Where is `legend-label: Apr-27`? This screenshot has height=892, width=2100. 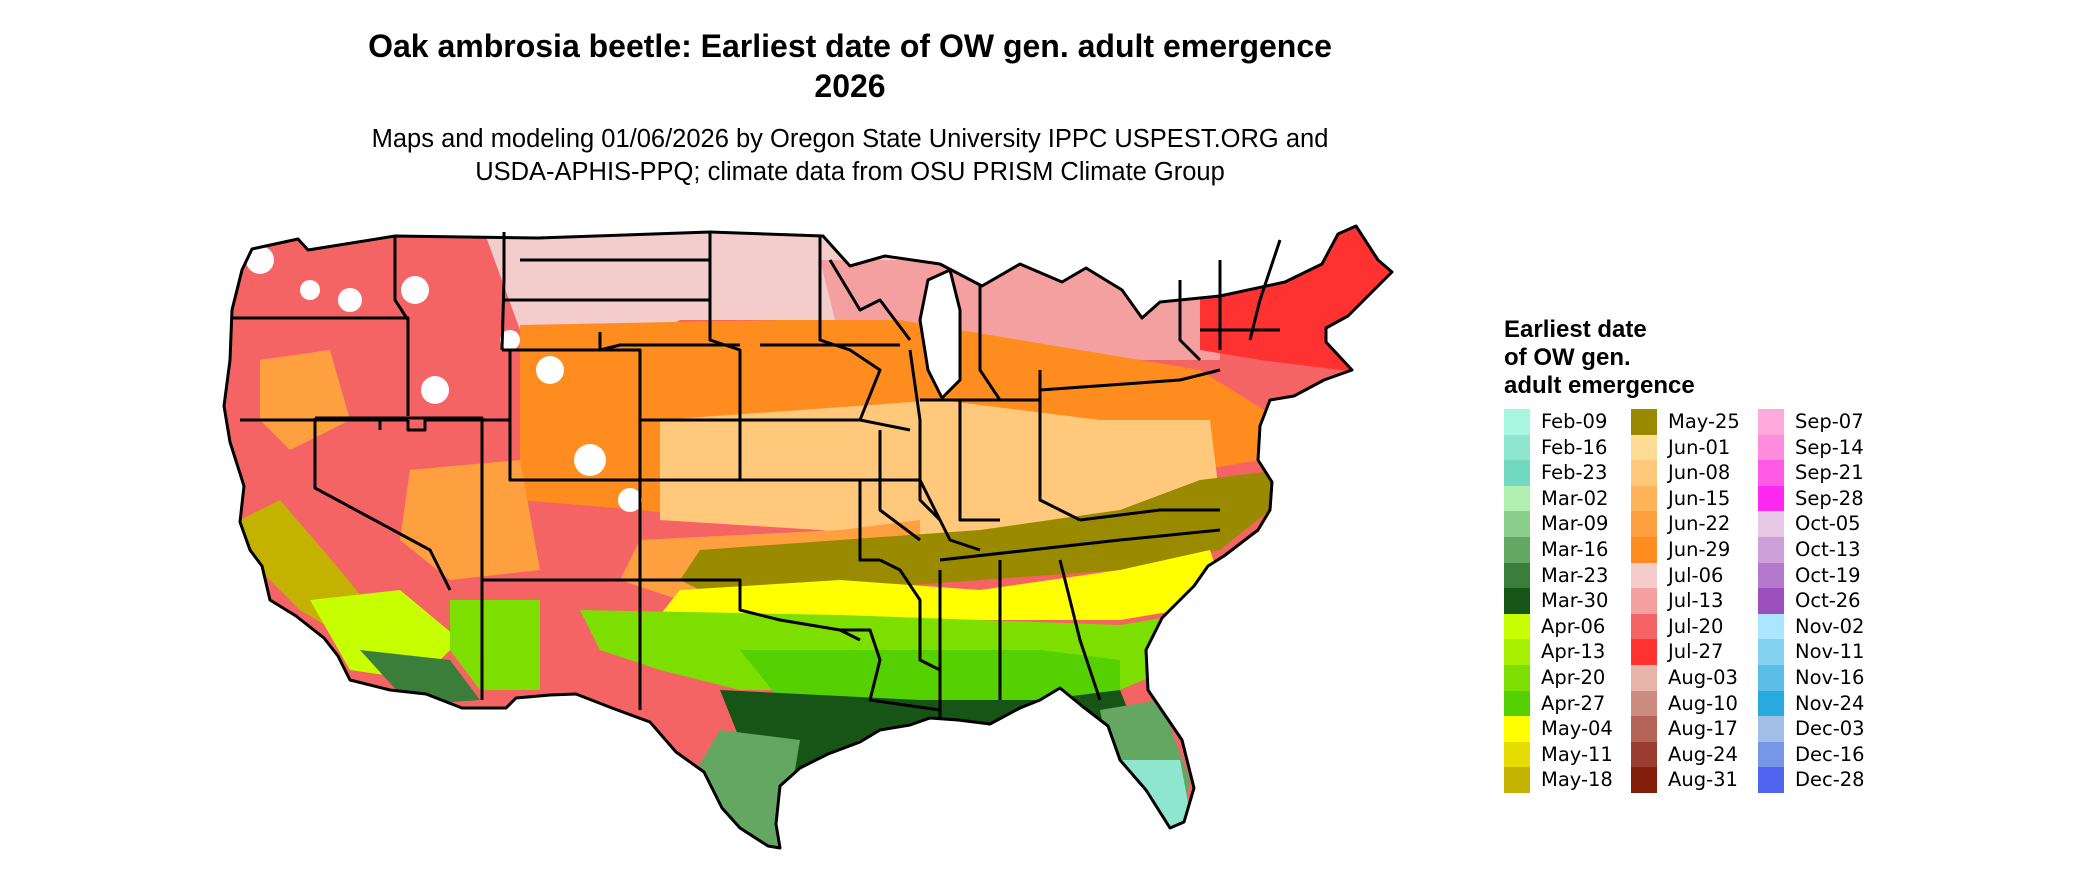 legend-label: Apr-27 is located at coordinates (1573, 703).